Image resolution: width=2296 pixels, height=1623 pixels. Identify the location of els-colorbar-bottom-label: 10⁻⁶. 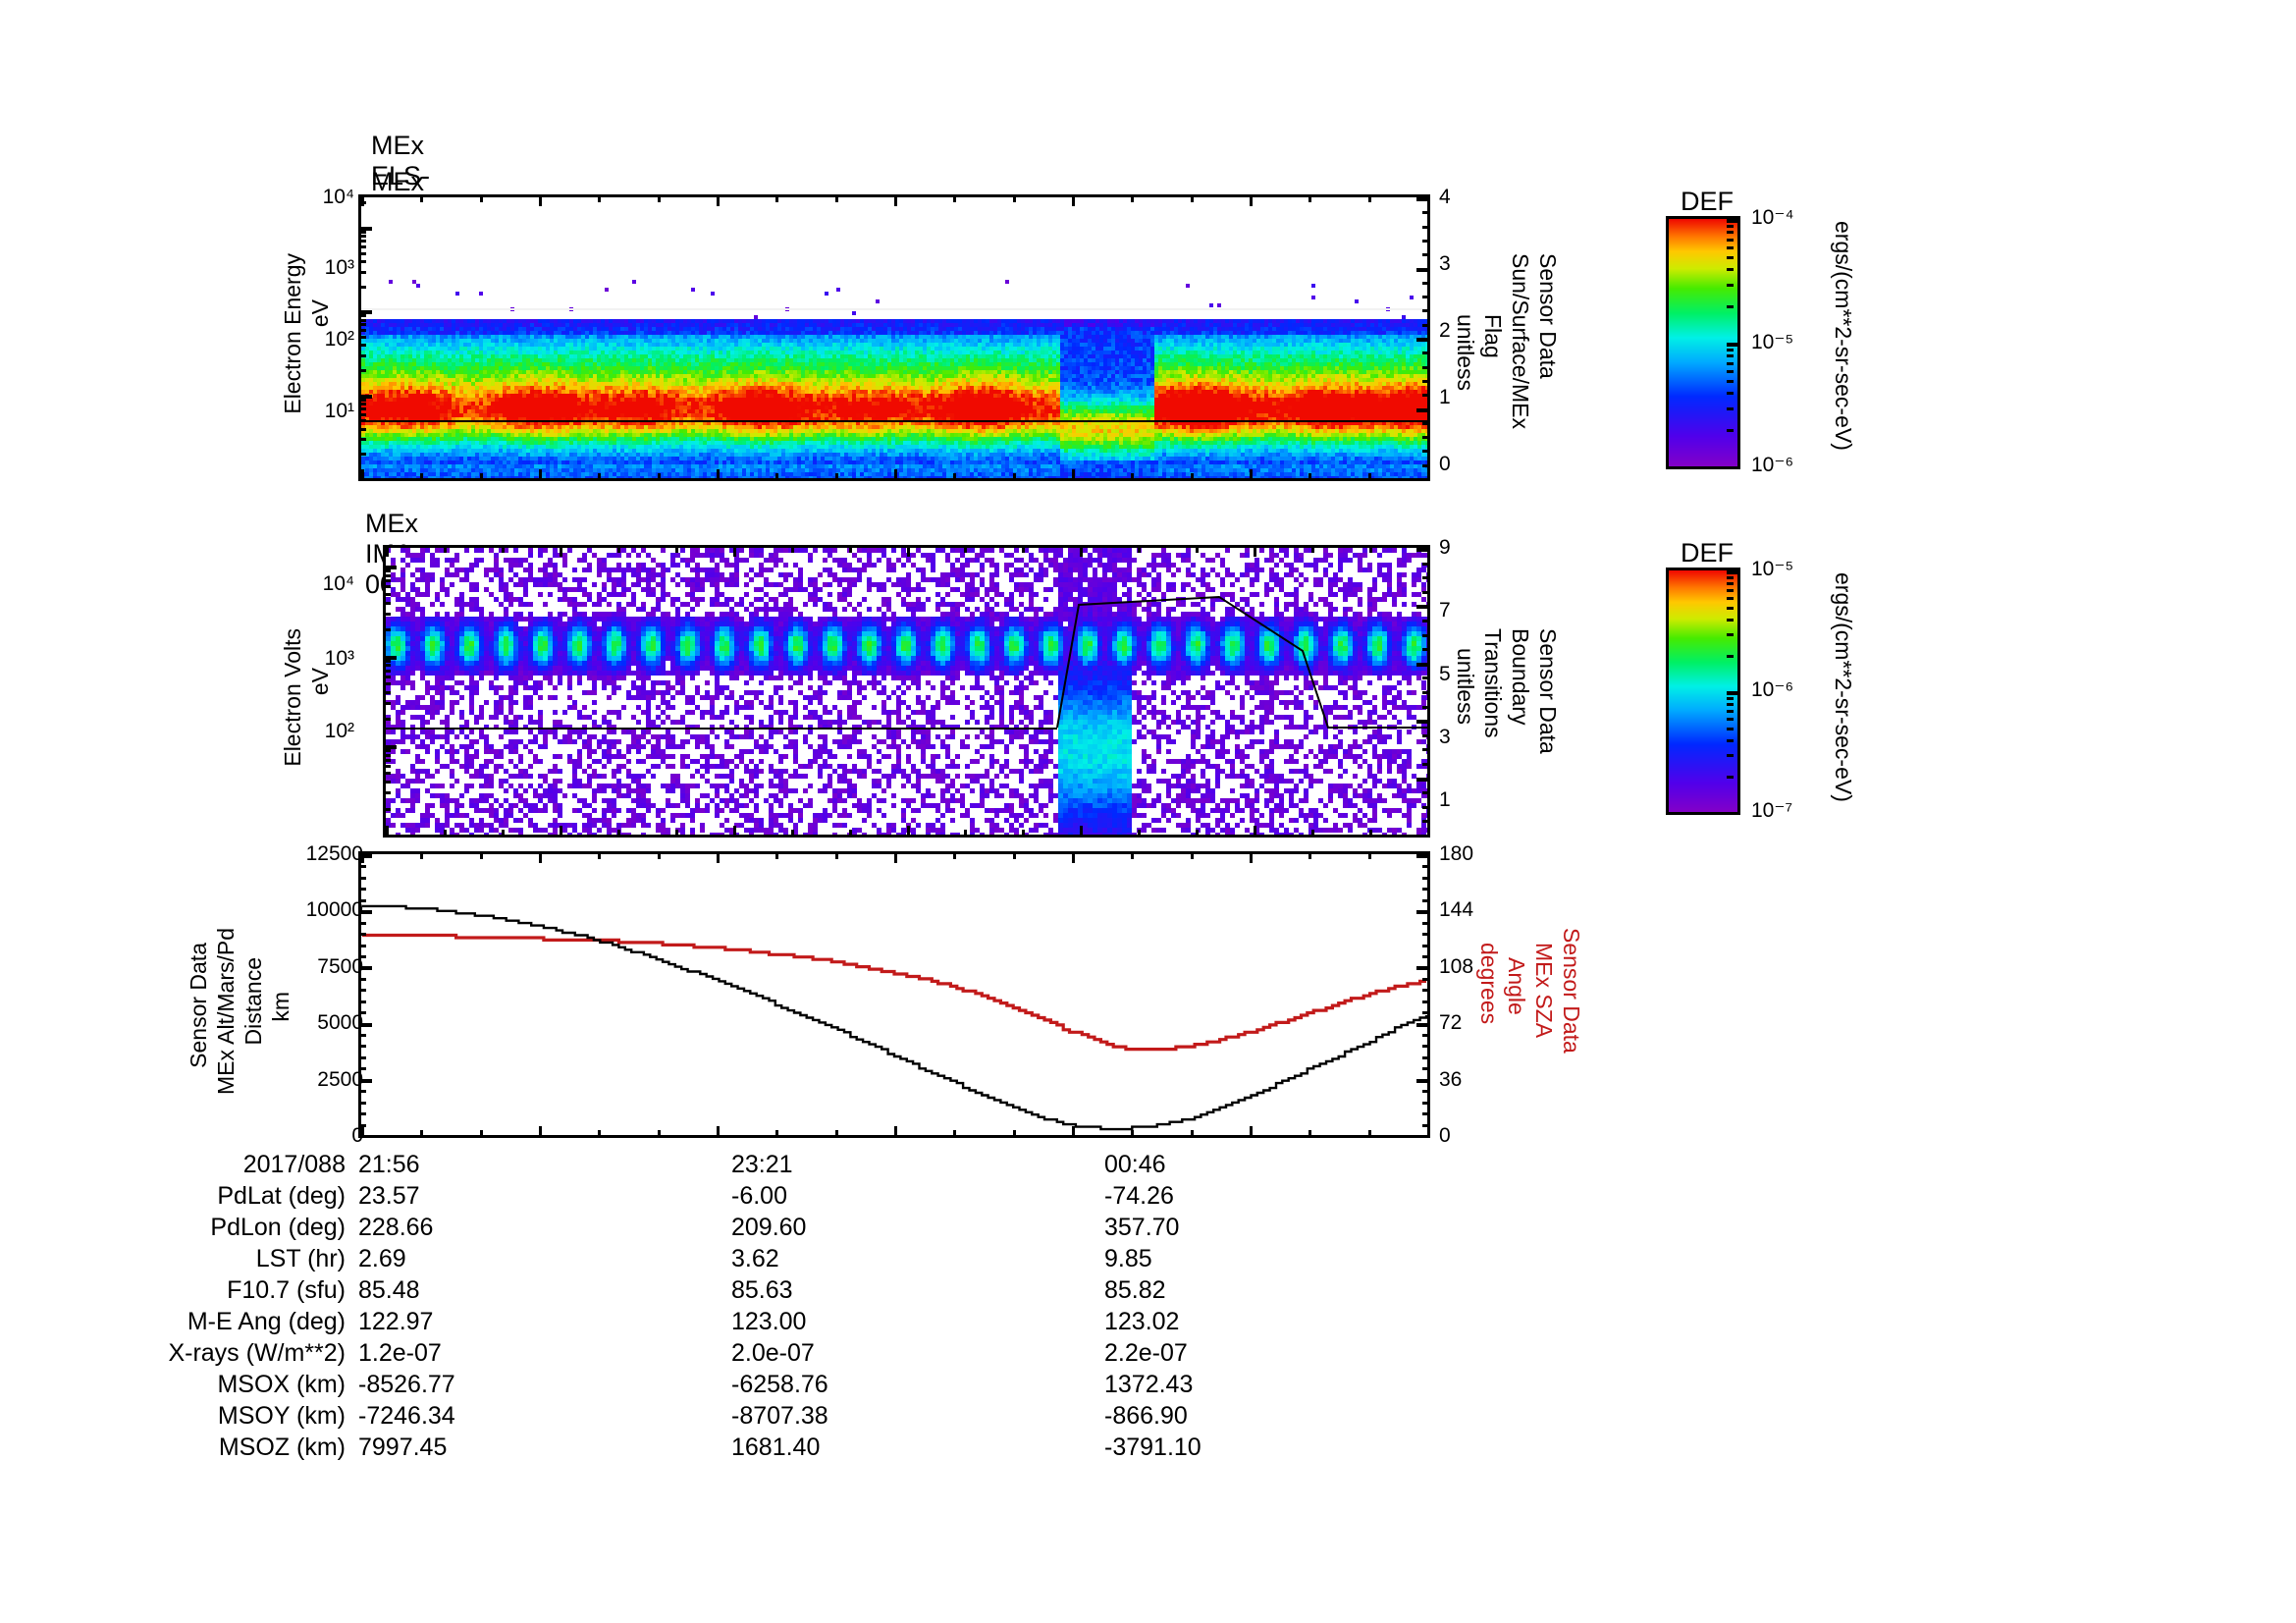
(1772, 465).